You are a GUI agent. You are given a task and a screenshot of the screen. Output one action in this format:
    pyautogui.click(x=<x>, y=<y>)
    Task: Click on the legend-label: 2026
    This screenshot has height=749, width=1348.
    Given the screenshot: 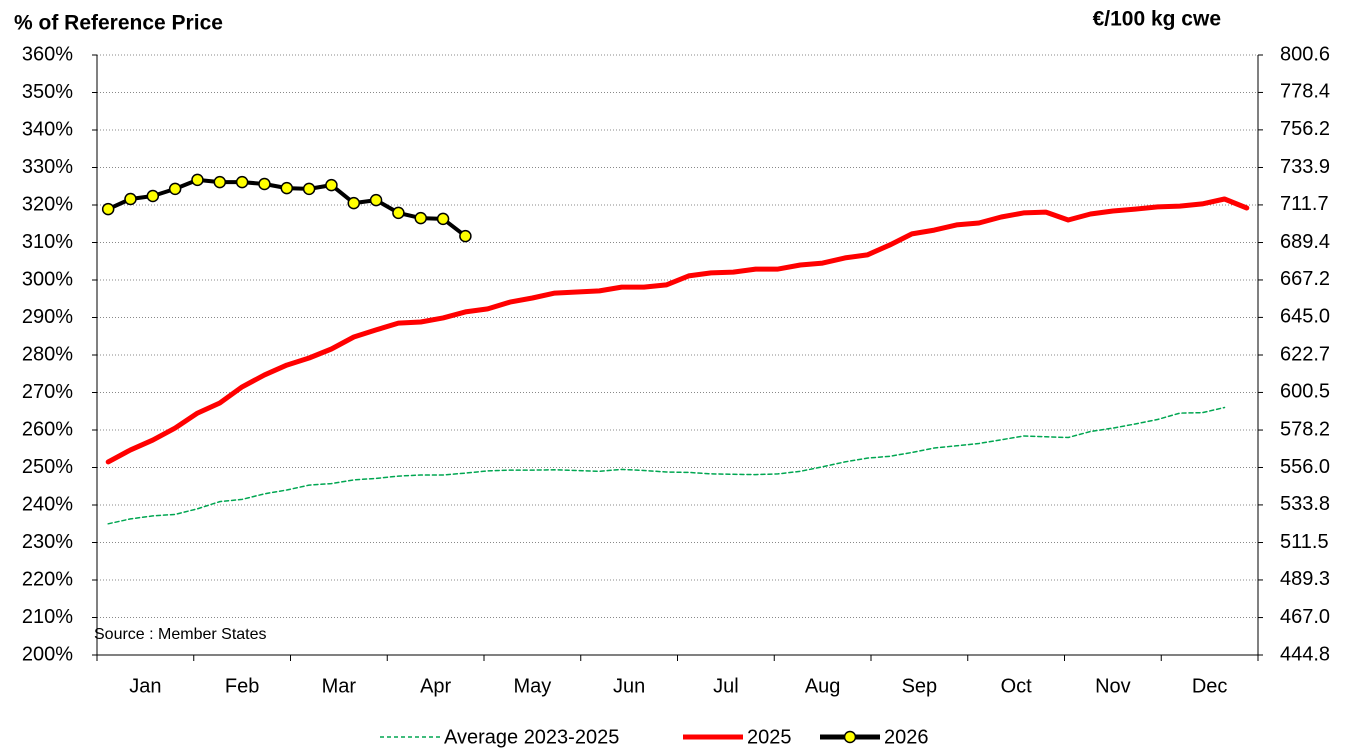 What is the action you would take?
    pyautogui.click(x=906, y=737)
    